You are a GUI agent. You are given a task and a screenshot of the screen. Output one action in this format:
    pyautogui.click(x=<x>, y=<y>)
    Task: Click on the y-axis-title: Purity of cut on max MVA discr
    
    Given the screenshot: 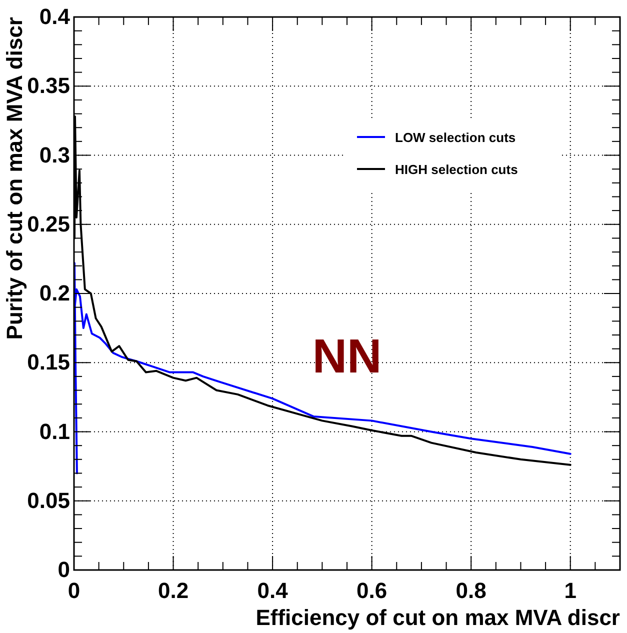 What is the action you would take?
    pyautogui.click(x=14, y=178)
    